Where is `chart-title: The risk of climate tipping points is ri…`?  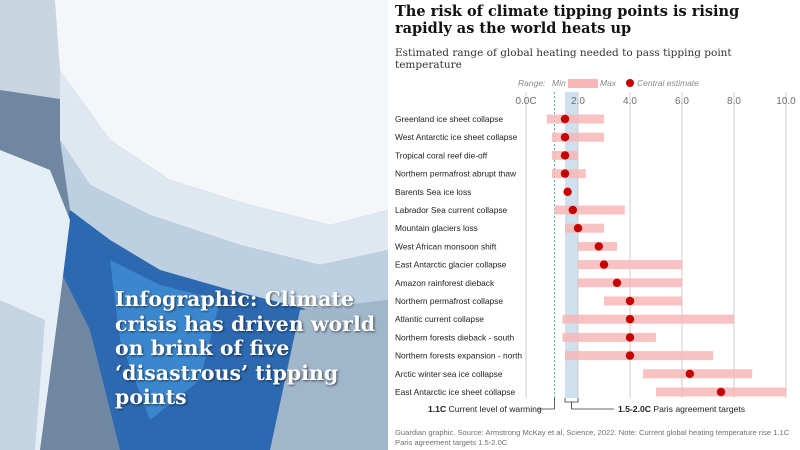
chart-title: The risk of climate tipping points is ri… is located at coordinates (567, 20).